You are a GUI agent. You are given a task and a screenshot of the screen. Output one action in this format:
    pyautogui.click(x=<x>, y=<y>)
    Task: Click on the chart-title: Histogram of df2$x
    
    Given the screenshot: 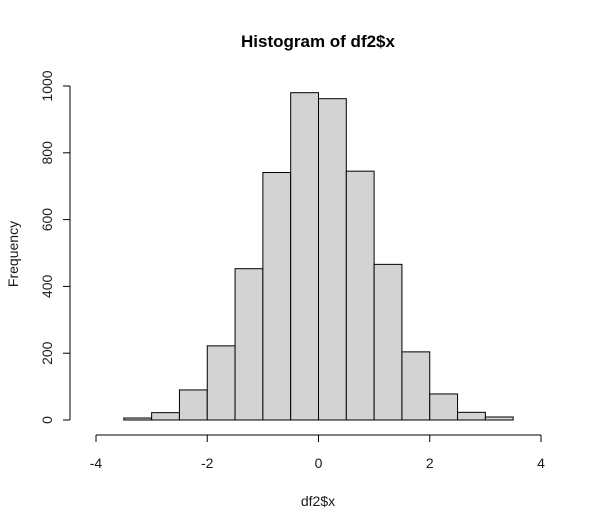 What is the action you would take?
    pyautogui.click(x=318, y=41)
    